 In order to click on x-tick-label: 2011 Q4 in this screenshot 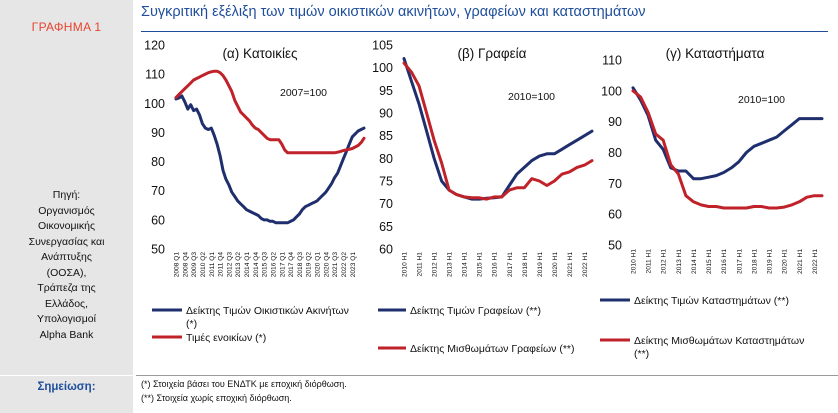, I will do `click(221, 264)`.